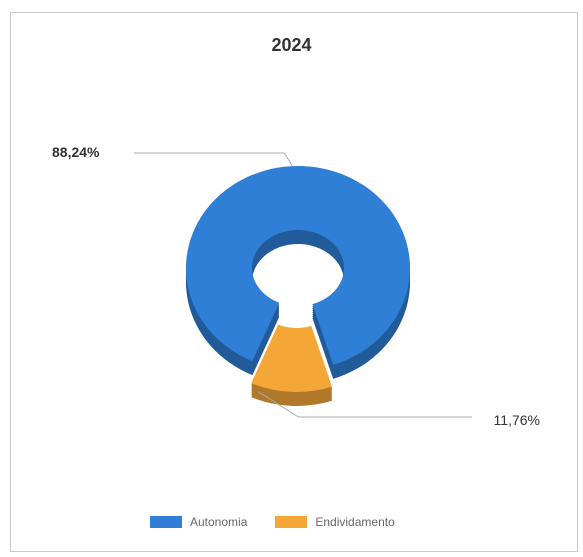  What do you see at coordinates (76, 152) in the screenshot?
I see `data-label-autonomia: 88,24%` at bounding box center [76, 152].